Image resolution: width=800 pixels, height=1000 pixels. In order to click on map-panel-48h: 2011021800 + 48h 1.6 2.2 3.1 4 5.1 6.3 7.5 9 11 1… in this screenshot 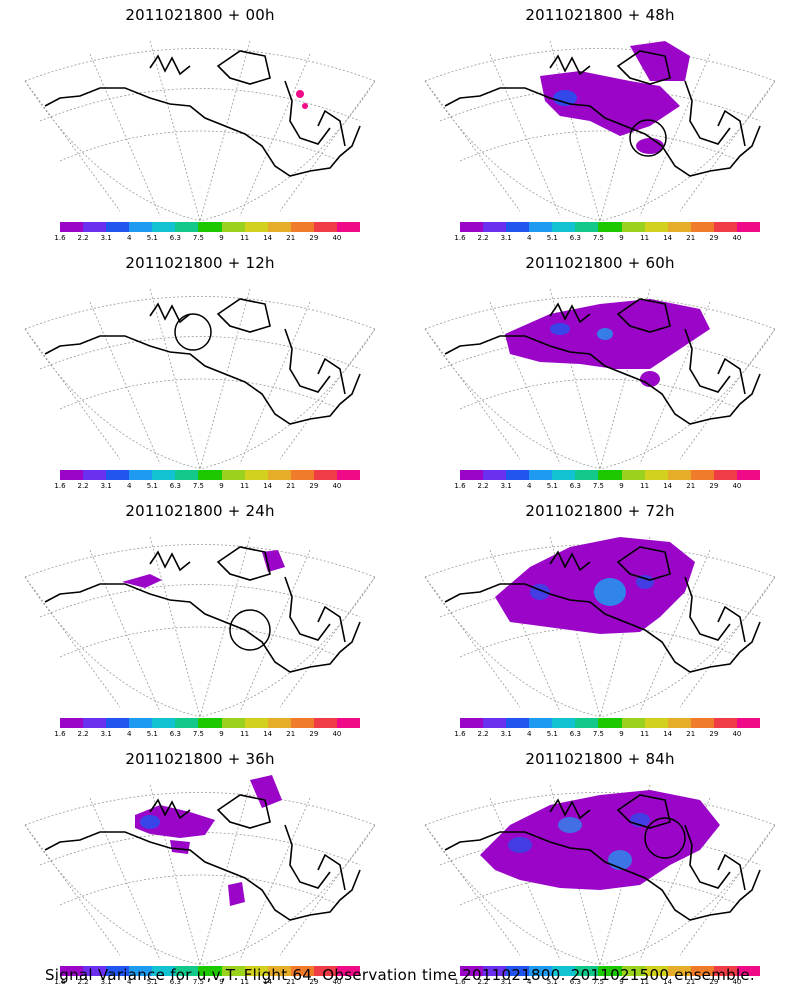, I will do `click(600, 124)`.